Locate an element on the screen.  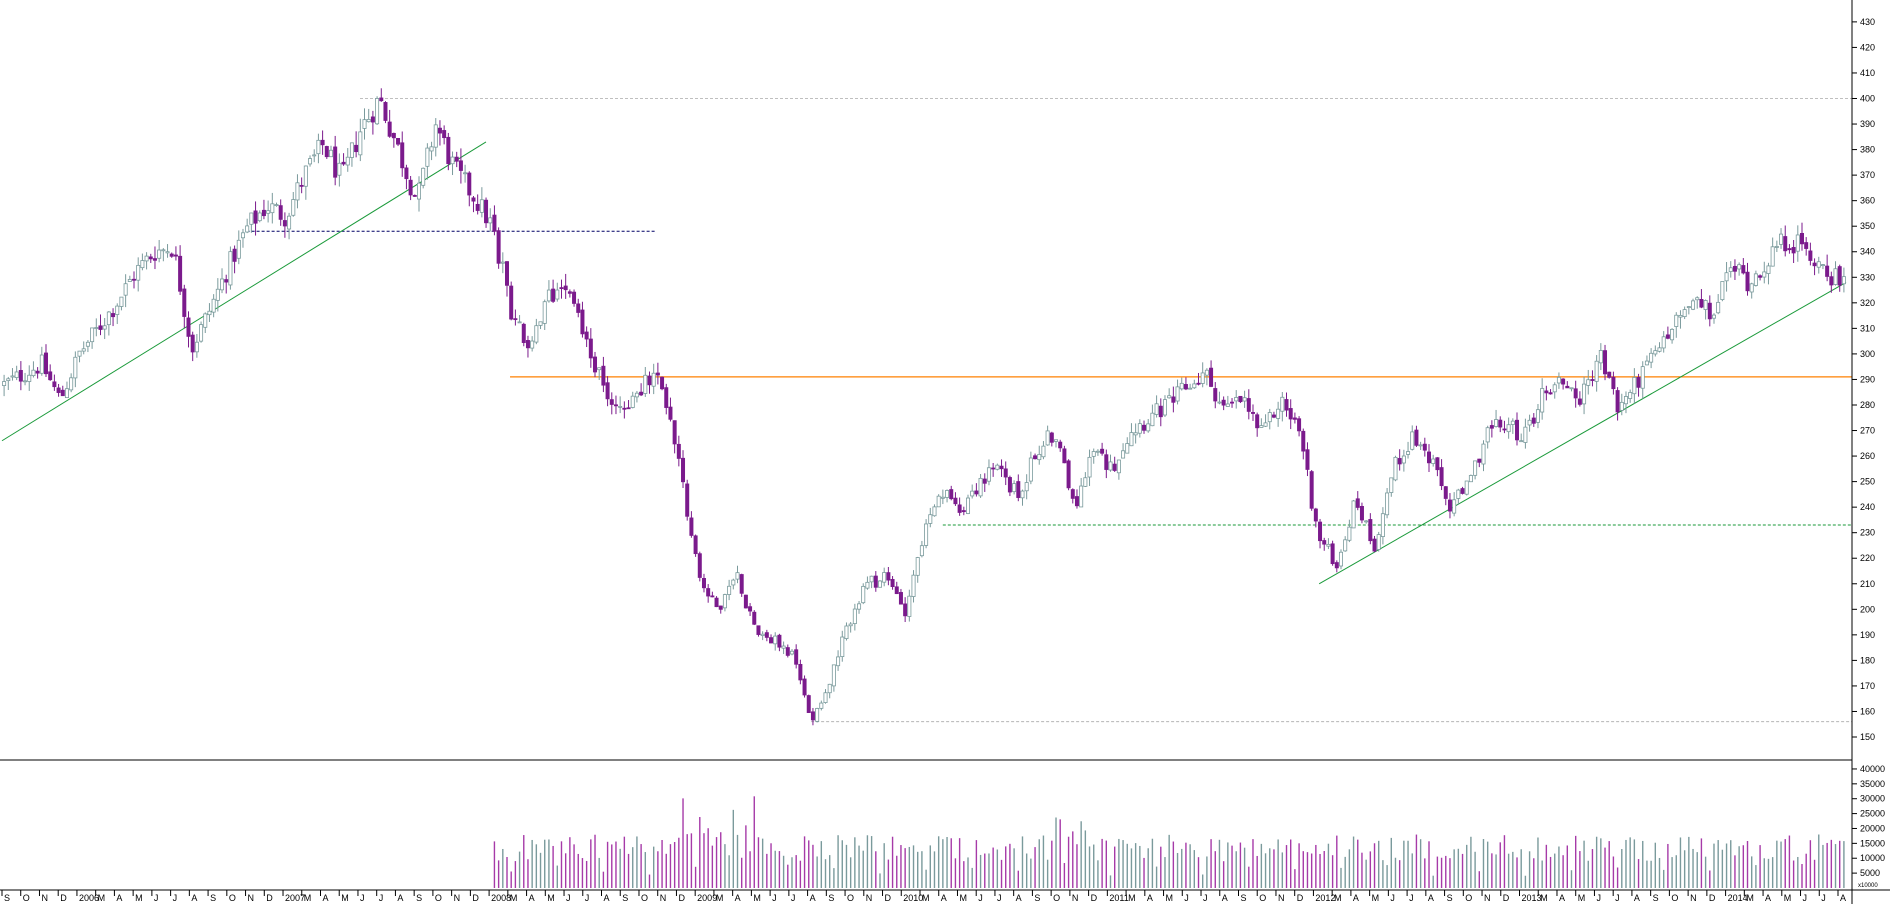
y-tick-label: 170 is located at coordinates (1867, 686).